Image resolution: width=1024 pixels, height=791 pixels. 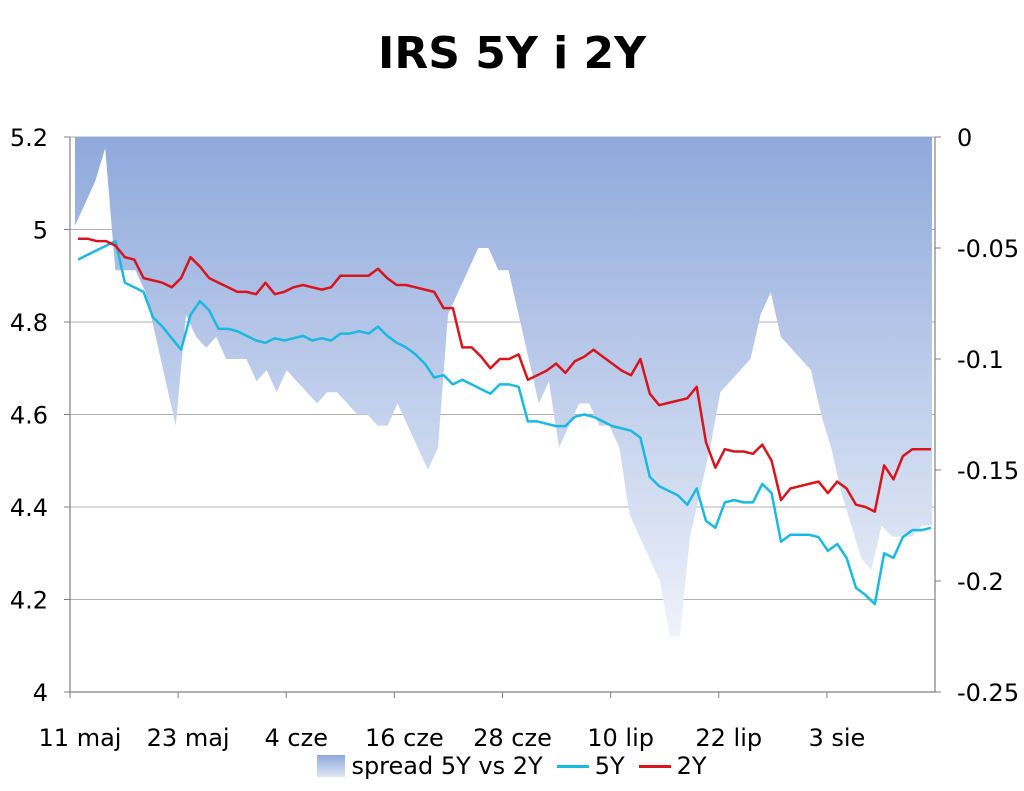 I want to click on legend-label-5y: 5Y, so click(x=609, y=766).